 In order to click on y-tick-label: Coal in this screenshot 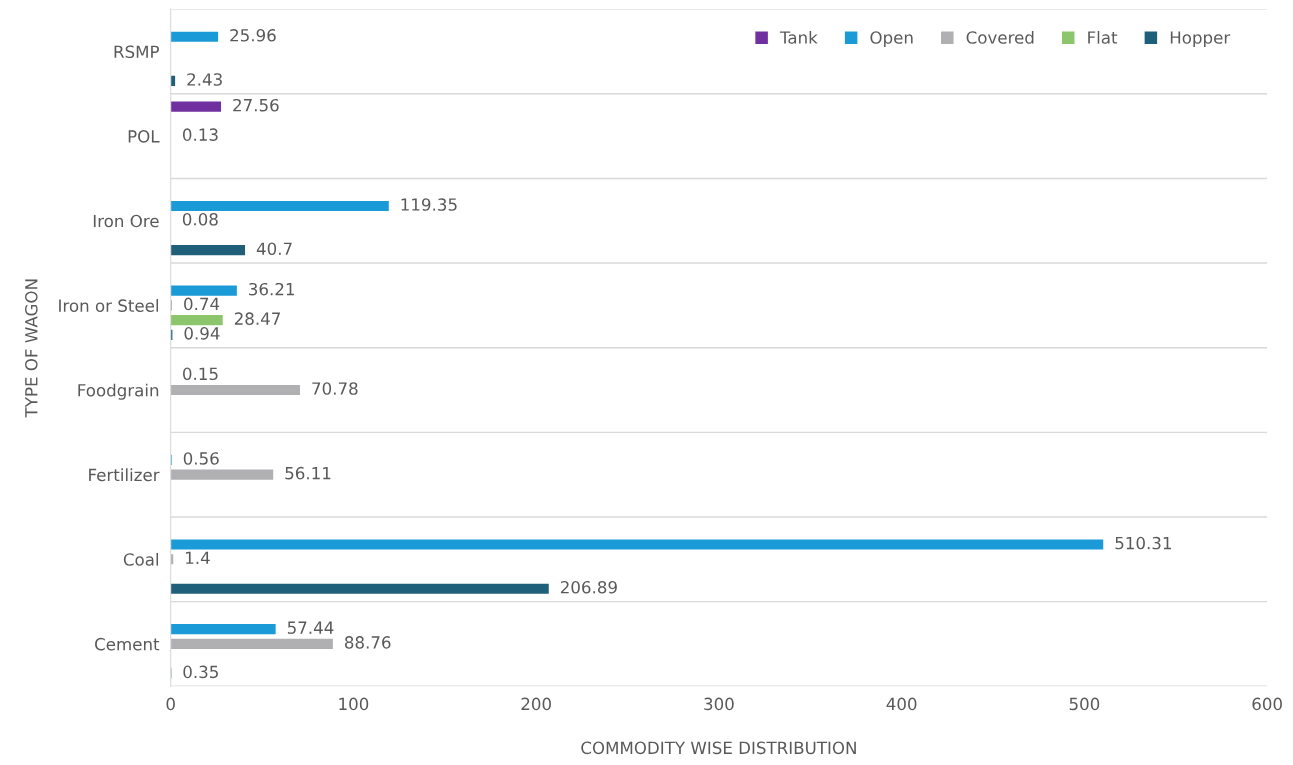, I will do `click(140, 559)`.